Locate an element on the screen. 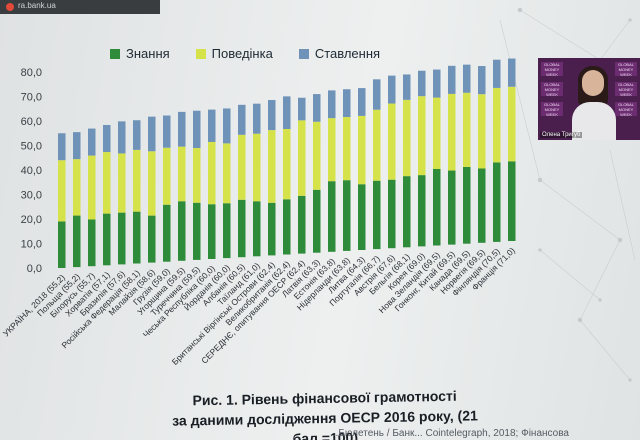 This screenshot has width=640, height=440. speaker-name: Олена Тригуб is located at coordinates (561, 135).